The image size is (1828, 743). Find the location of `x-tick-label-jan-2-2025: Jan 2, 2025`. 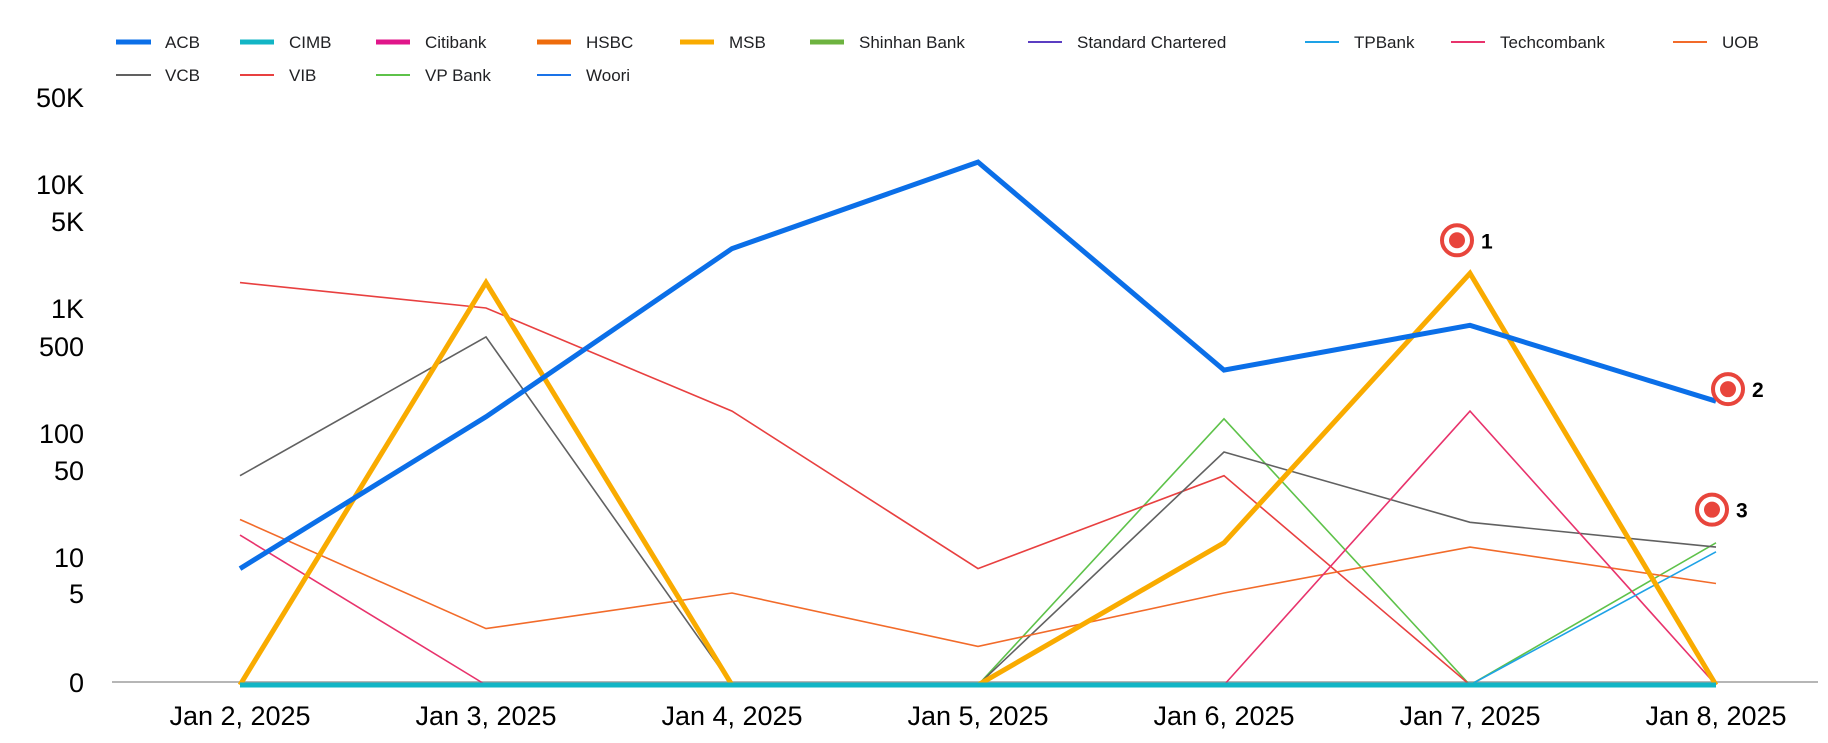

x-tick-label-jan-2-2025: Jan 2, 2025 is located at coordinates (239, 716).